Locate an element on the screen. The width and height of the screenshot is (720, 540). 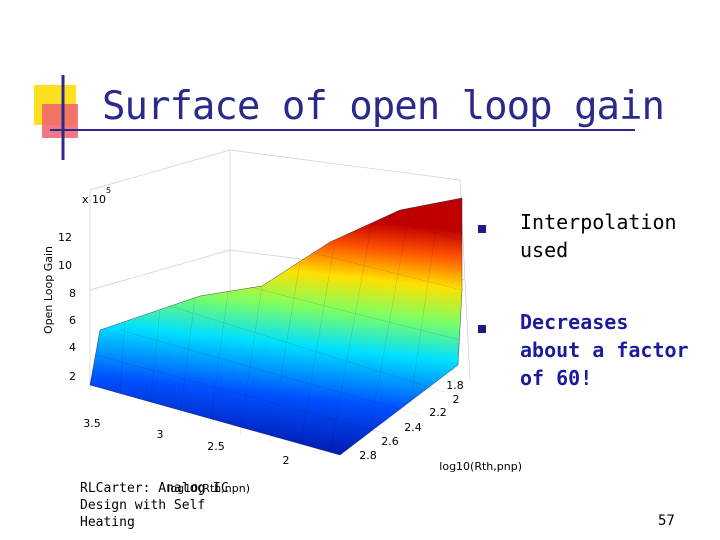
y-axis-label: log10(Rth,pnp) is located at coordinates (480, 466).